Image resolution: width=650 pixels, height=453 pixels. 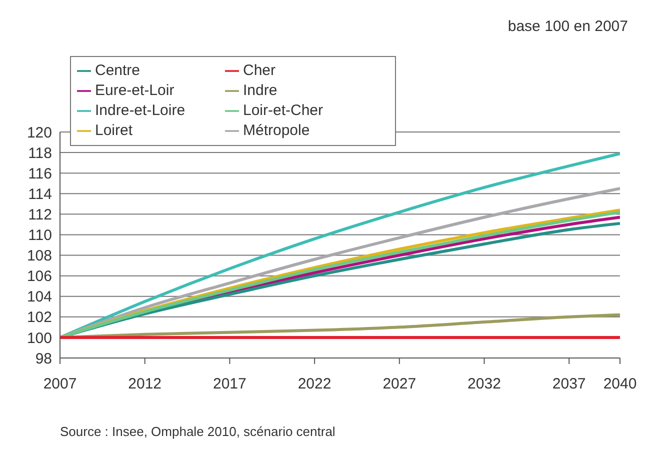 What do you see at coordinates (114, 131) in the screenshot?
I see `legend-label: Loiret` at bounding box center [114, 131].